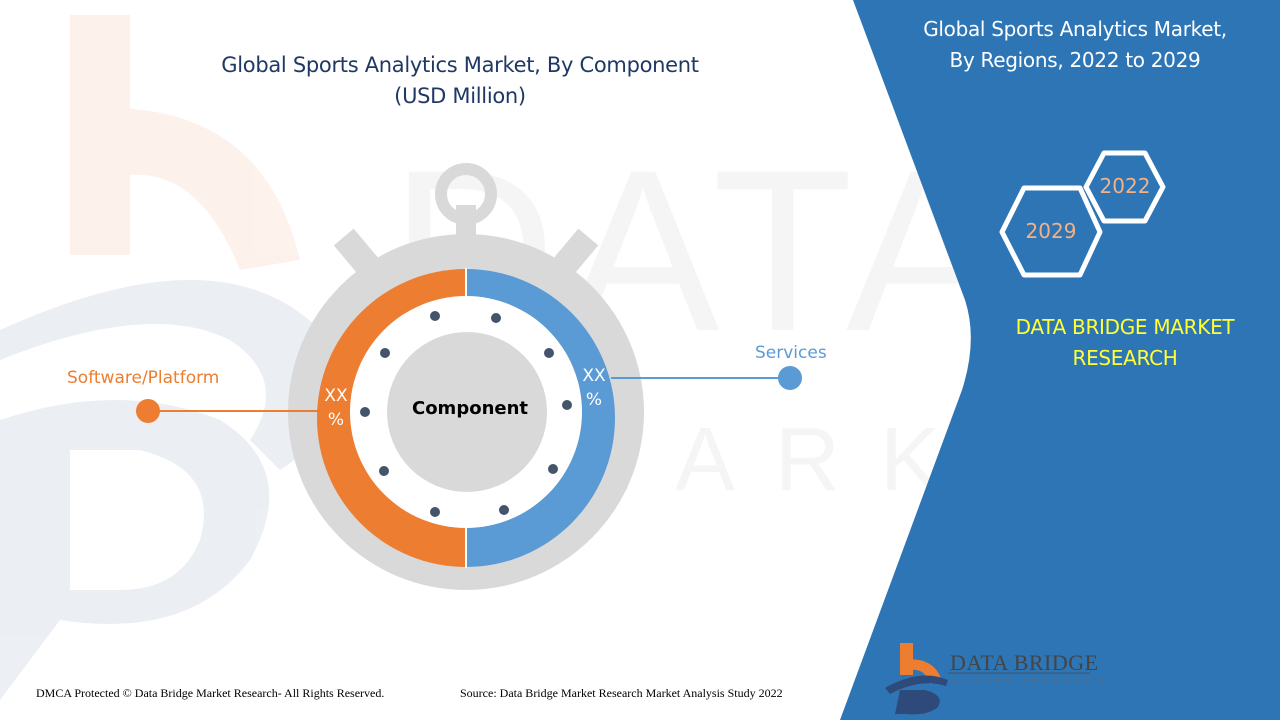 The image size is (1280, 720). I want to click on software-percentage: XX %, so click(336, 408).